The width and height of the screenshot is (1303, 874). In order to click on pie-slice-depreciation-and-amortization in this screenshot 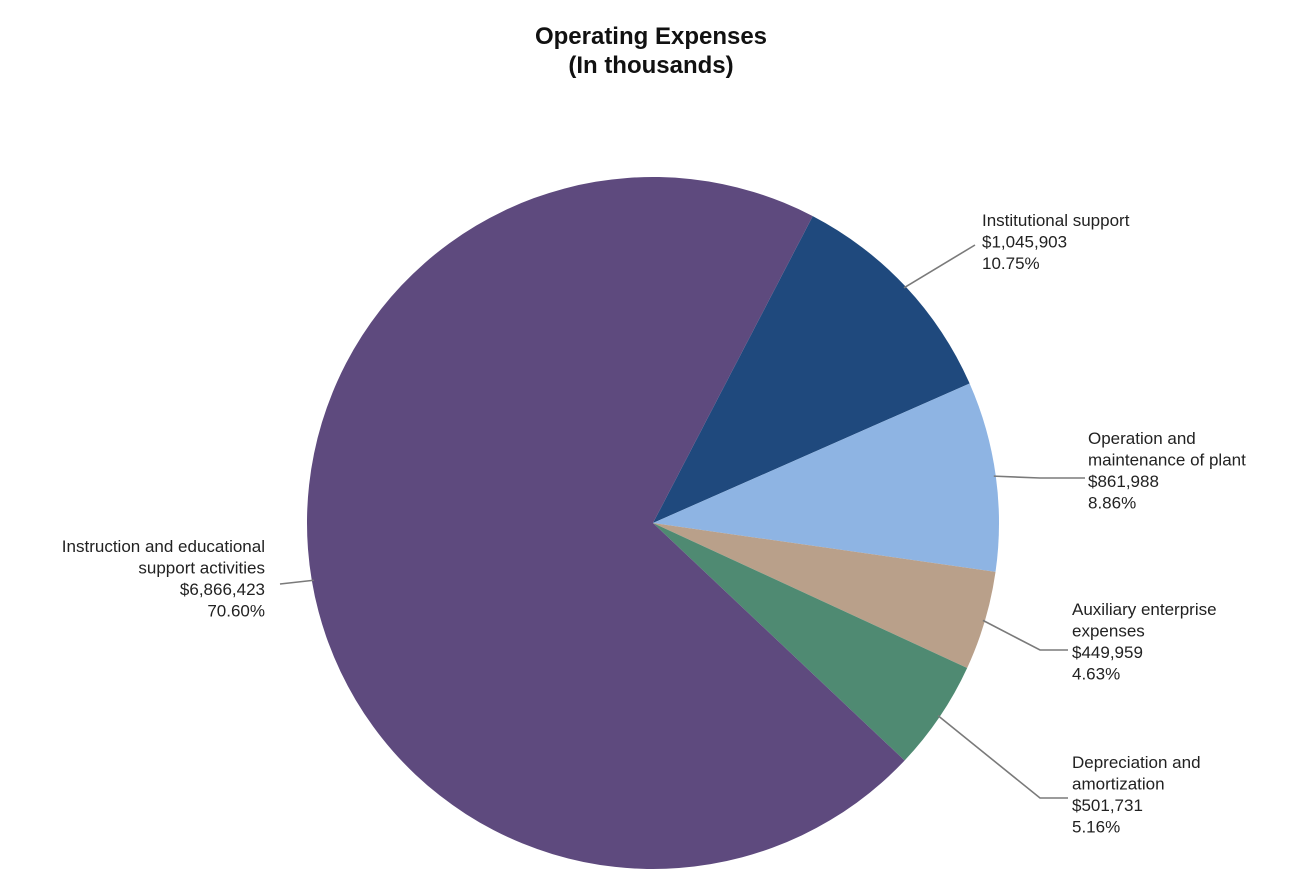, I will do `click(810, 642)`.